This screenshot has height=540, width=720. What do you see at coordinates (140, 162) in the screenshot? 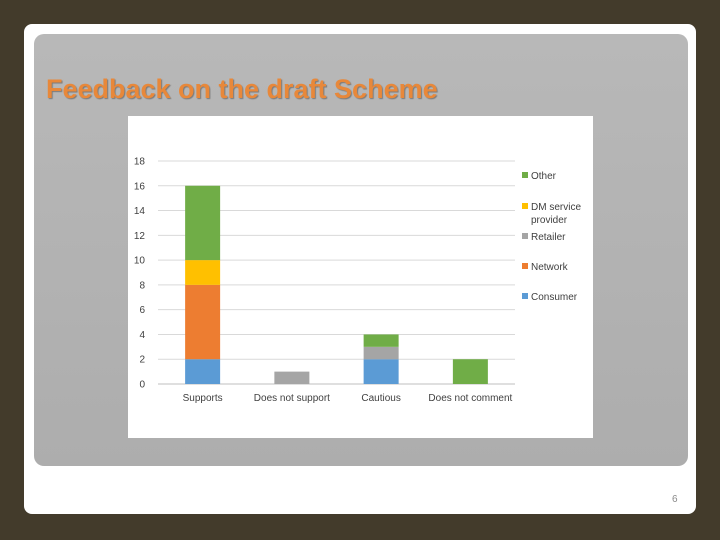
I see `y-tick-label: 18` at bounding box center [140, 162].